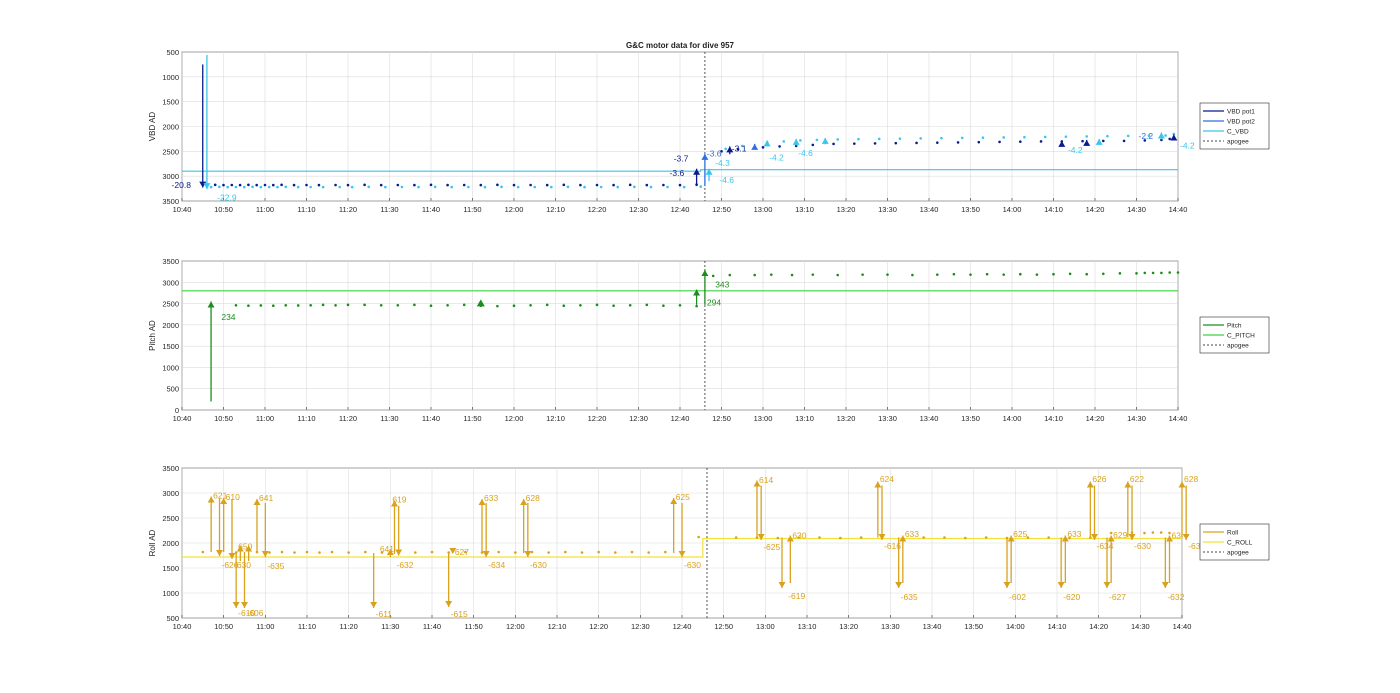 Image resolution: width=1400 pixels, height=693 pixels. Describe the element at coordinates (892, 546) in the screenshot. I see `data-label: -616` at that location.